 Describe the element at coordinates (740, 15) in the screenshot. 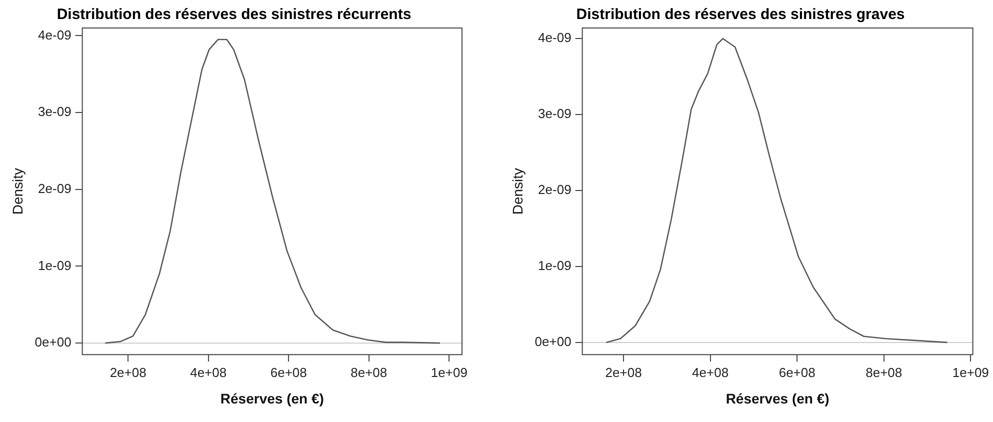

I see `chart-title: Distribution des réserves des sinistres graves` at that location.